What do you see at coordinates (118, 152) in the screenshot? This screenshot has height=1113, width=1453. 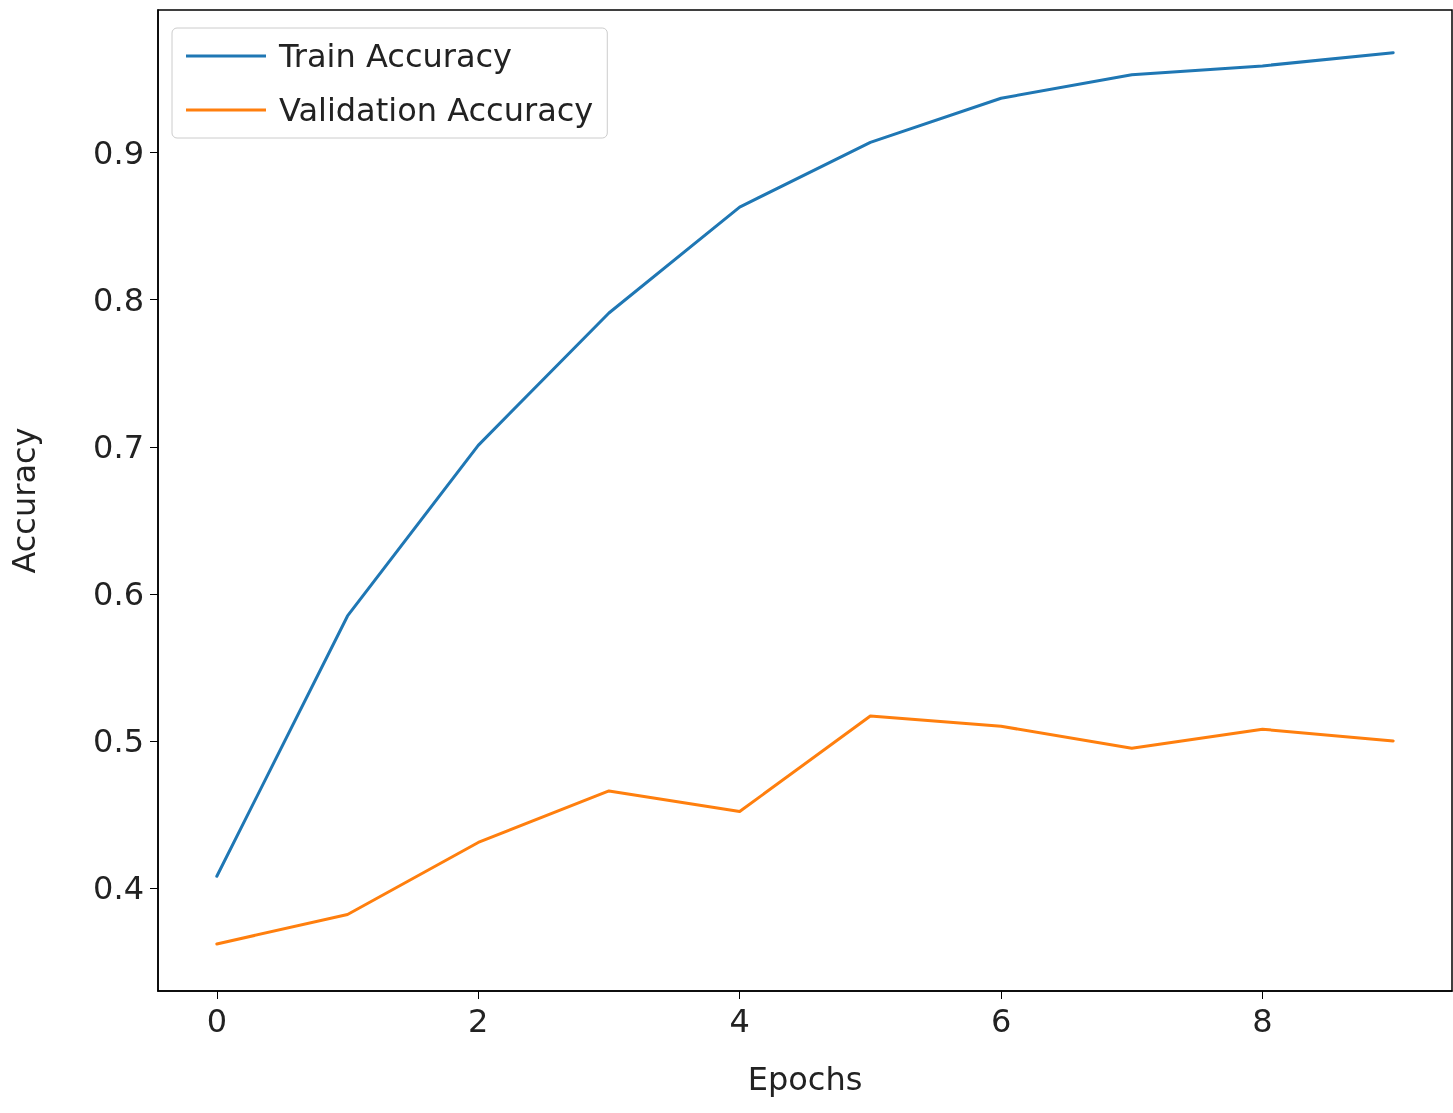 I see `y-tick-label: 0.9` at bounding box center [118, 152].